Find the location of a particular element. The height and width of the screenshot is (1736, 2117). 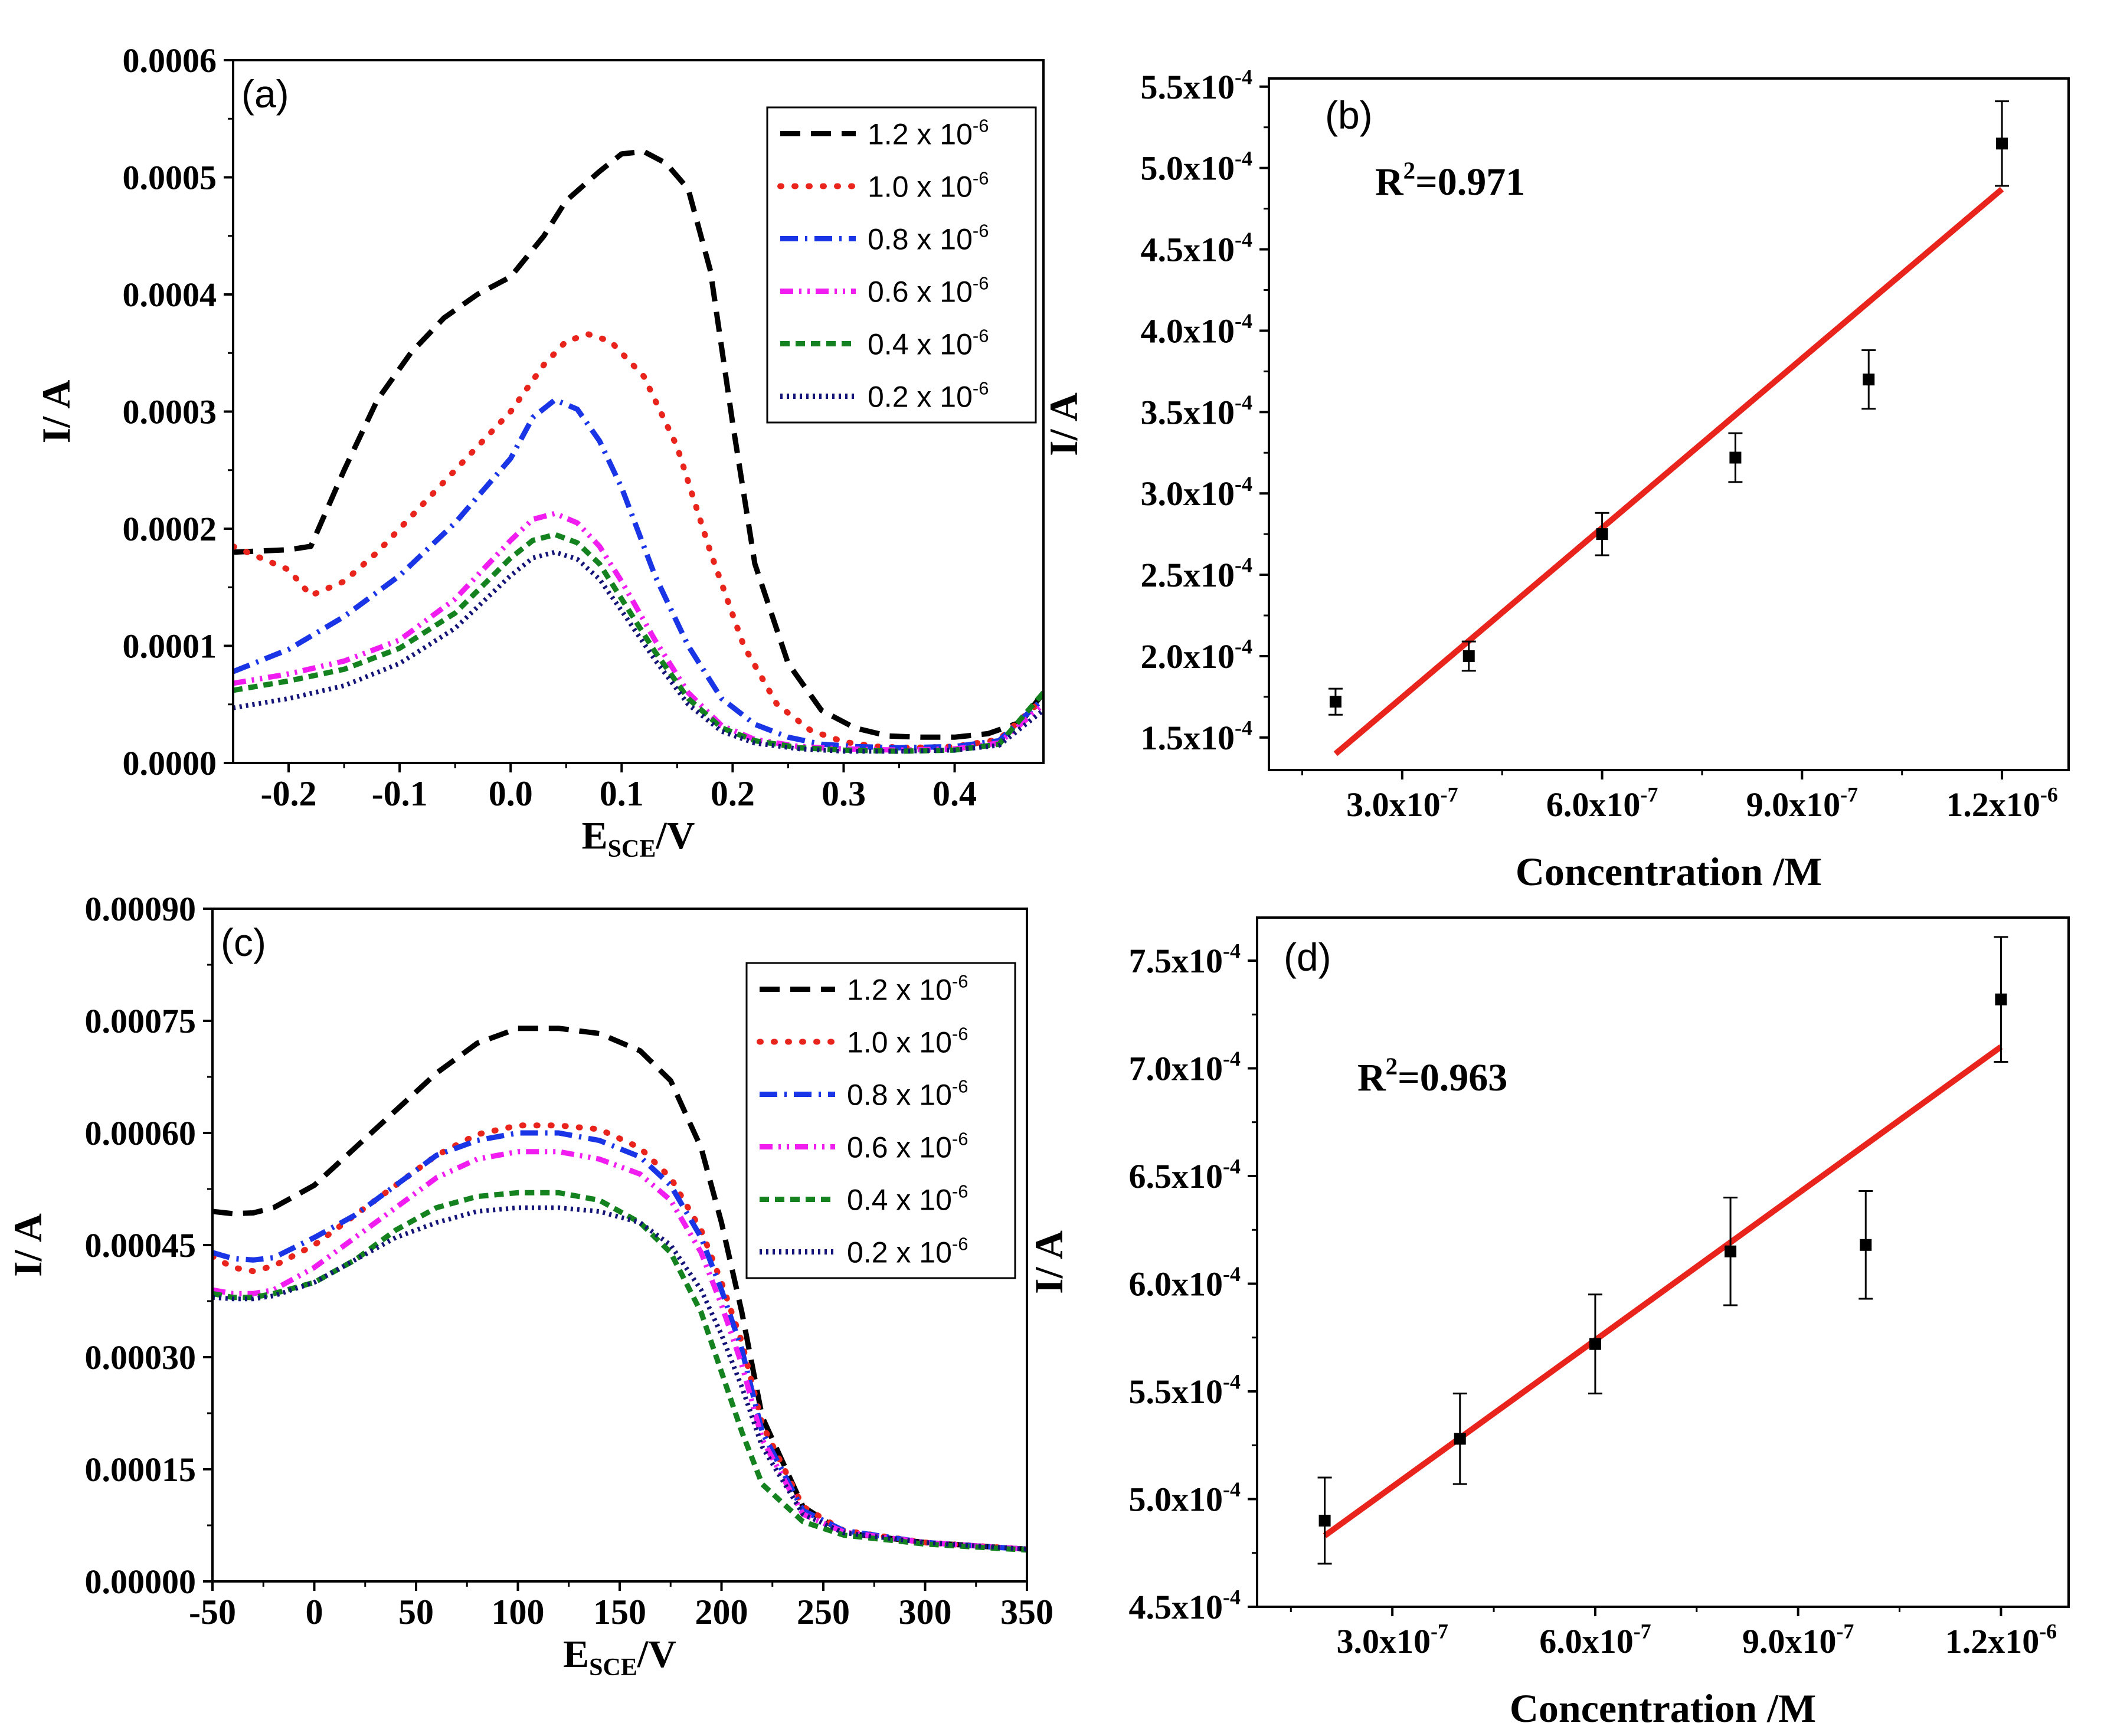

y-tick-label: 3.0x10⁻⁴ is located at coordinates (1196, 492).